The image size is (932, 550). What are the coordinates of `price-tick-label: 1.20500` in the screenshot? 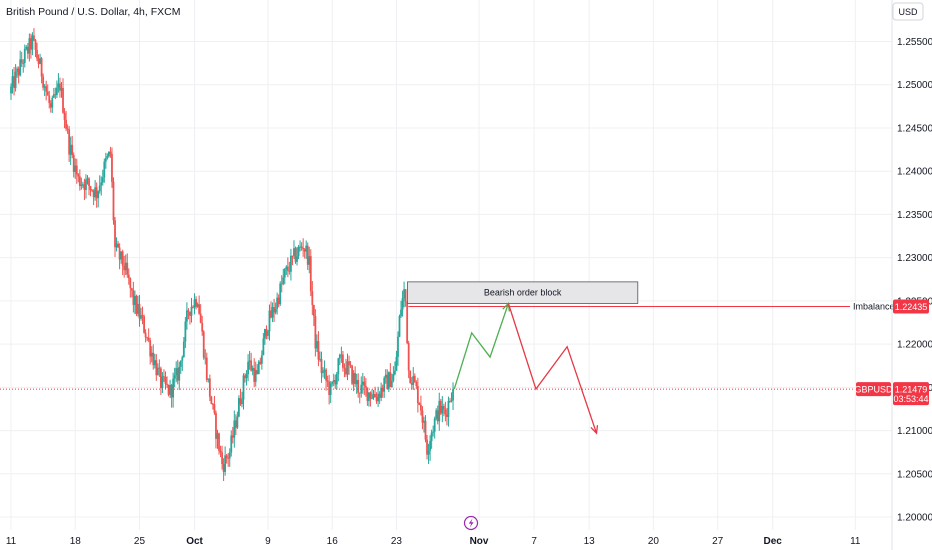 It's located at (914, 474).